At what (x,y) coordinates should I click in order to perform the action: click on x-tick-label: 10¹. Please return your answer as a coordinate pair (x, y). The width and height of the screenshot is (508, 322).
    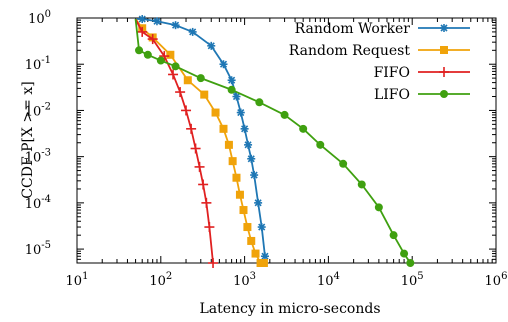
    Looking at the image, I should click on (77, 280).